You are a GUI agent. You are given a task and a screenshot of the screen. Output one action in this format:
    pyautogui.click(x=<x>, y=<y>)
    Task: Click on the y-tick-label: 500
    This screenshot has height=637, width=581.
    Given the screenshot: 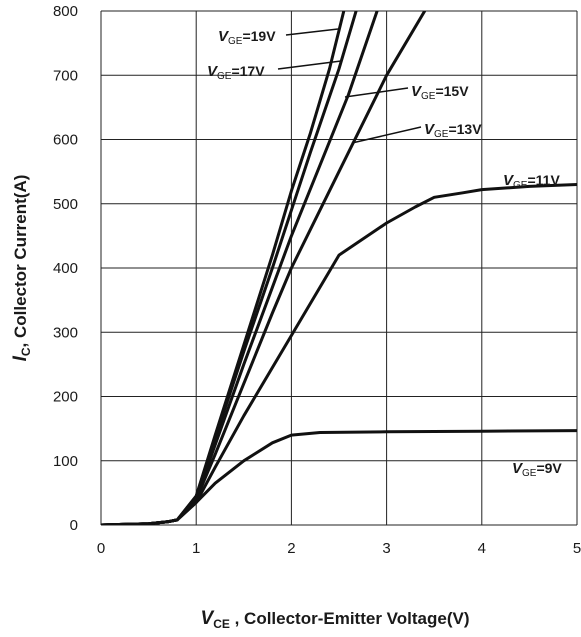 What is the action you would take?
    pyautogui.click(x=65, y=204)
    